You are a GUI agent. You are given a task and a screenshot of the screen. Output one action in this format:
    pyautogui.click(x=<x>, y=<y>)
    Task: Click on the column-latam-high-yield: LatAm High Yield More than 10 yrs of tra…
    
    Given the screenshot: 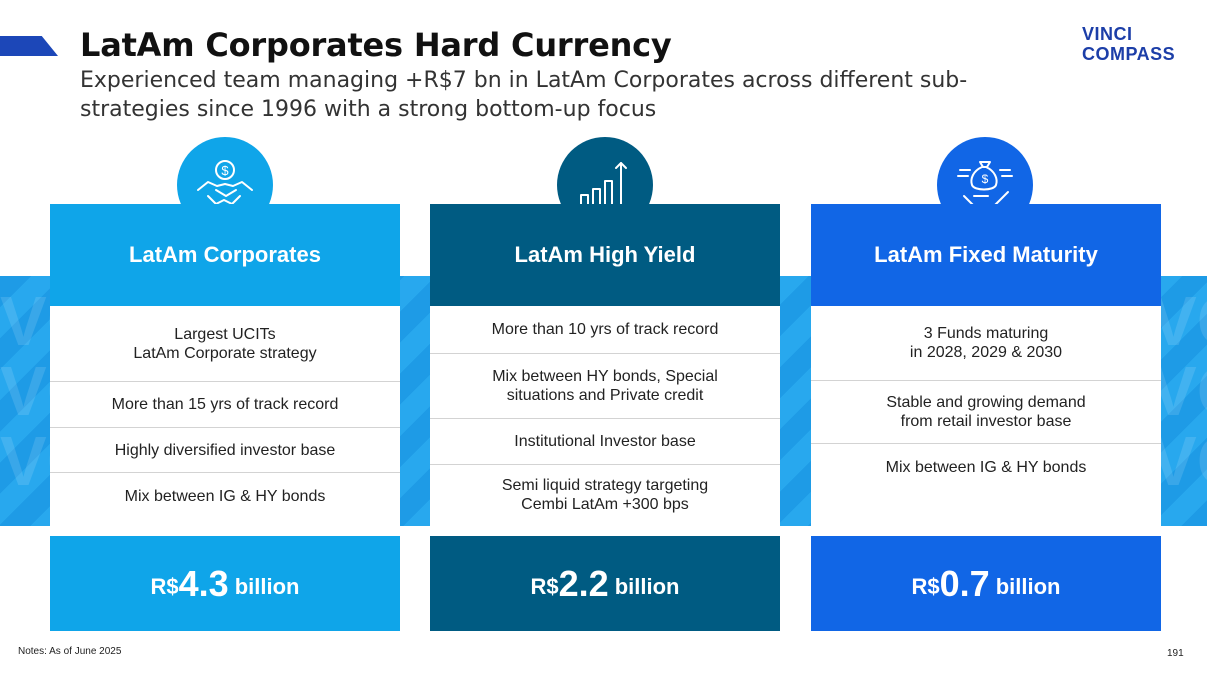 What is the action you would take?
    pyautogui.click(x=605, y=365)
    